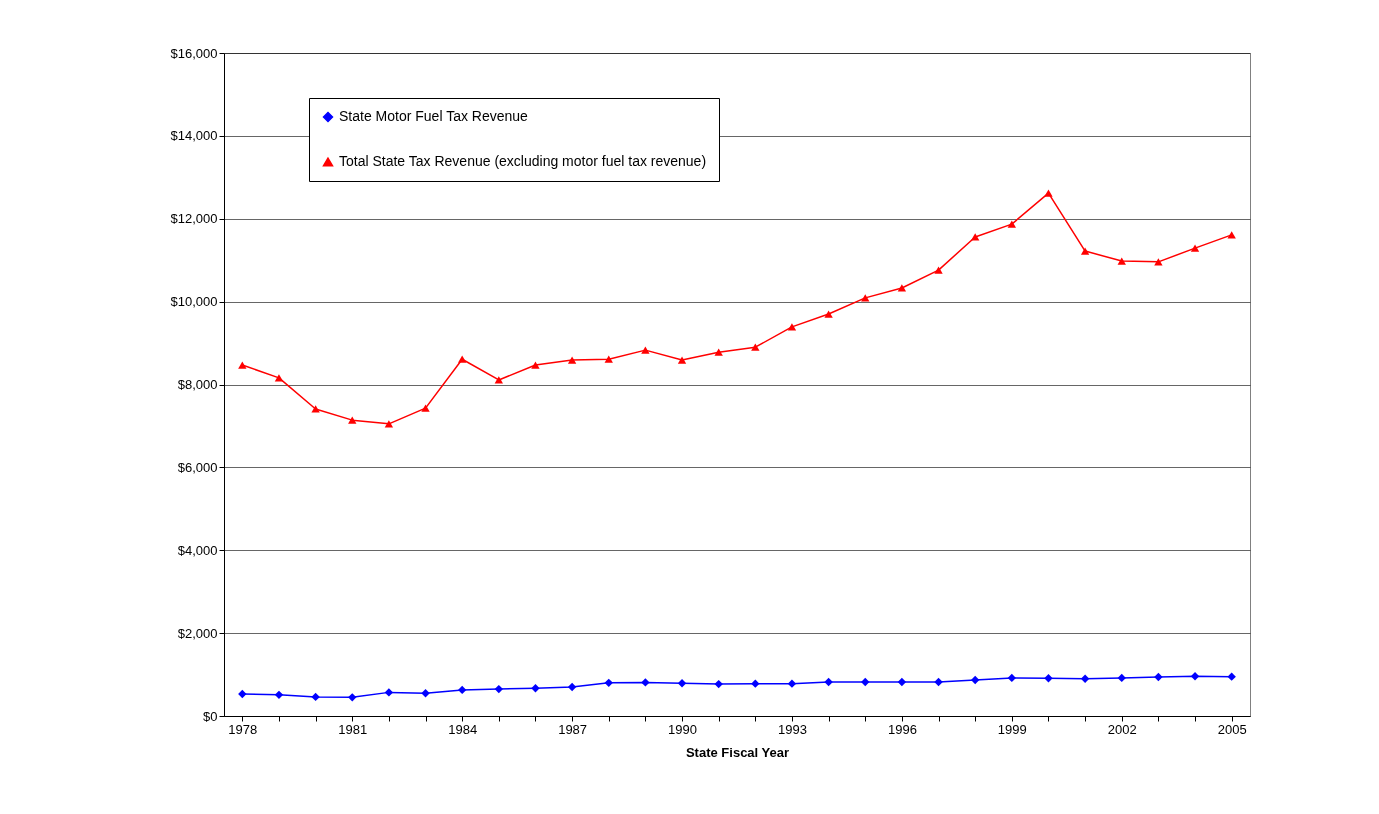 Image resolution: width=1379 pixels, height=814 pixels. What do you see at coordinates (1232, 729) in the screenshot?
I see `x-tick-label: 2005` at bounding box center [1232, 729].